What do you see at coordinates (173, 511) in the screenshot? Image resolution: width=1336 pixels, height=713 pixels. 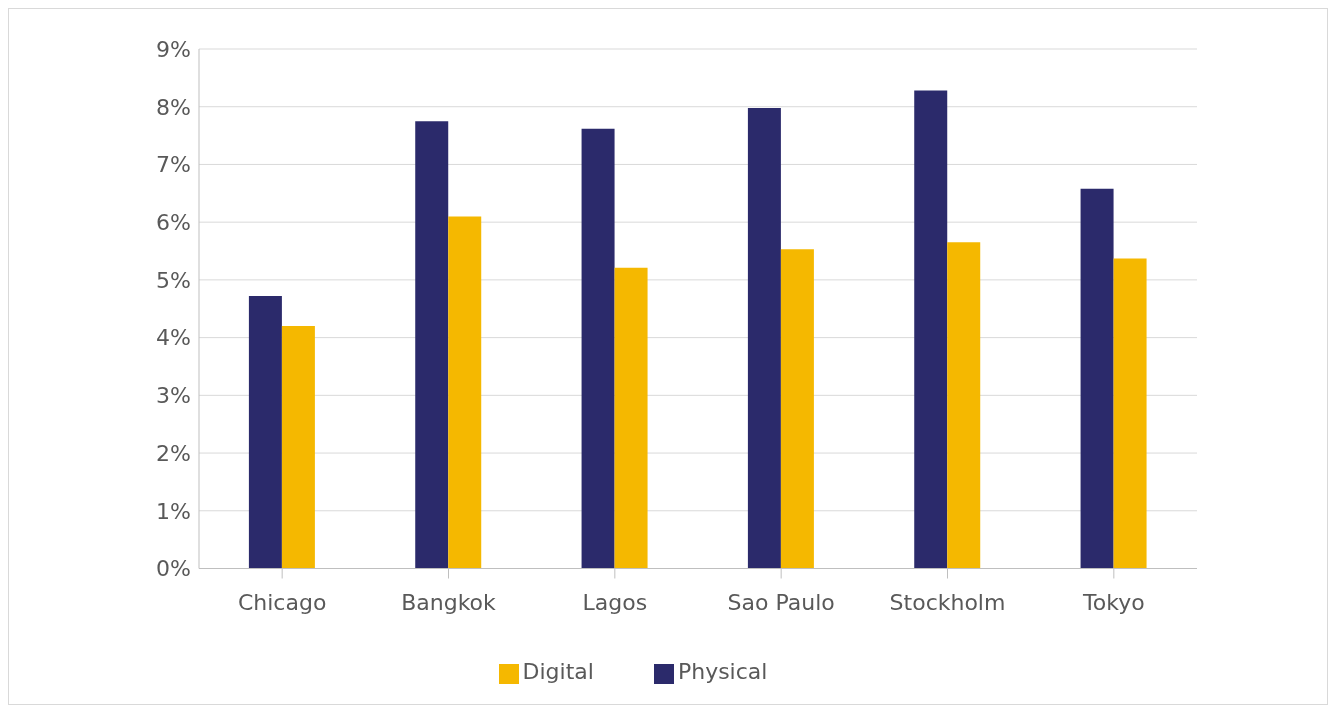 I see `y-tick-label: 1%` at bounding box center [173, 511].